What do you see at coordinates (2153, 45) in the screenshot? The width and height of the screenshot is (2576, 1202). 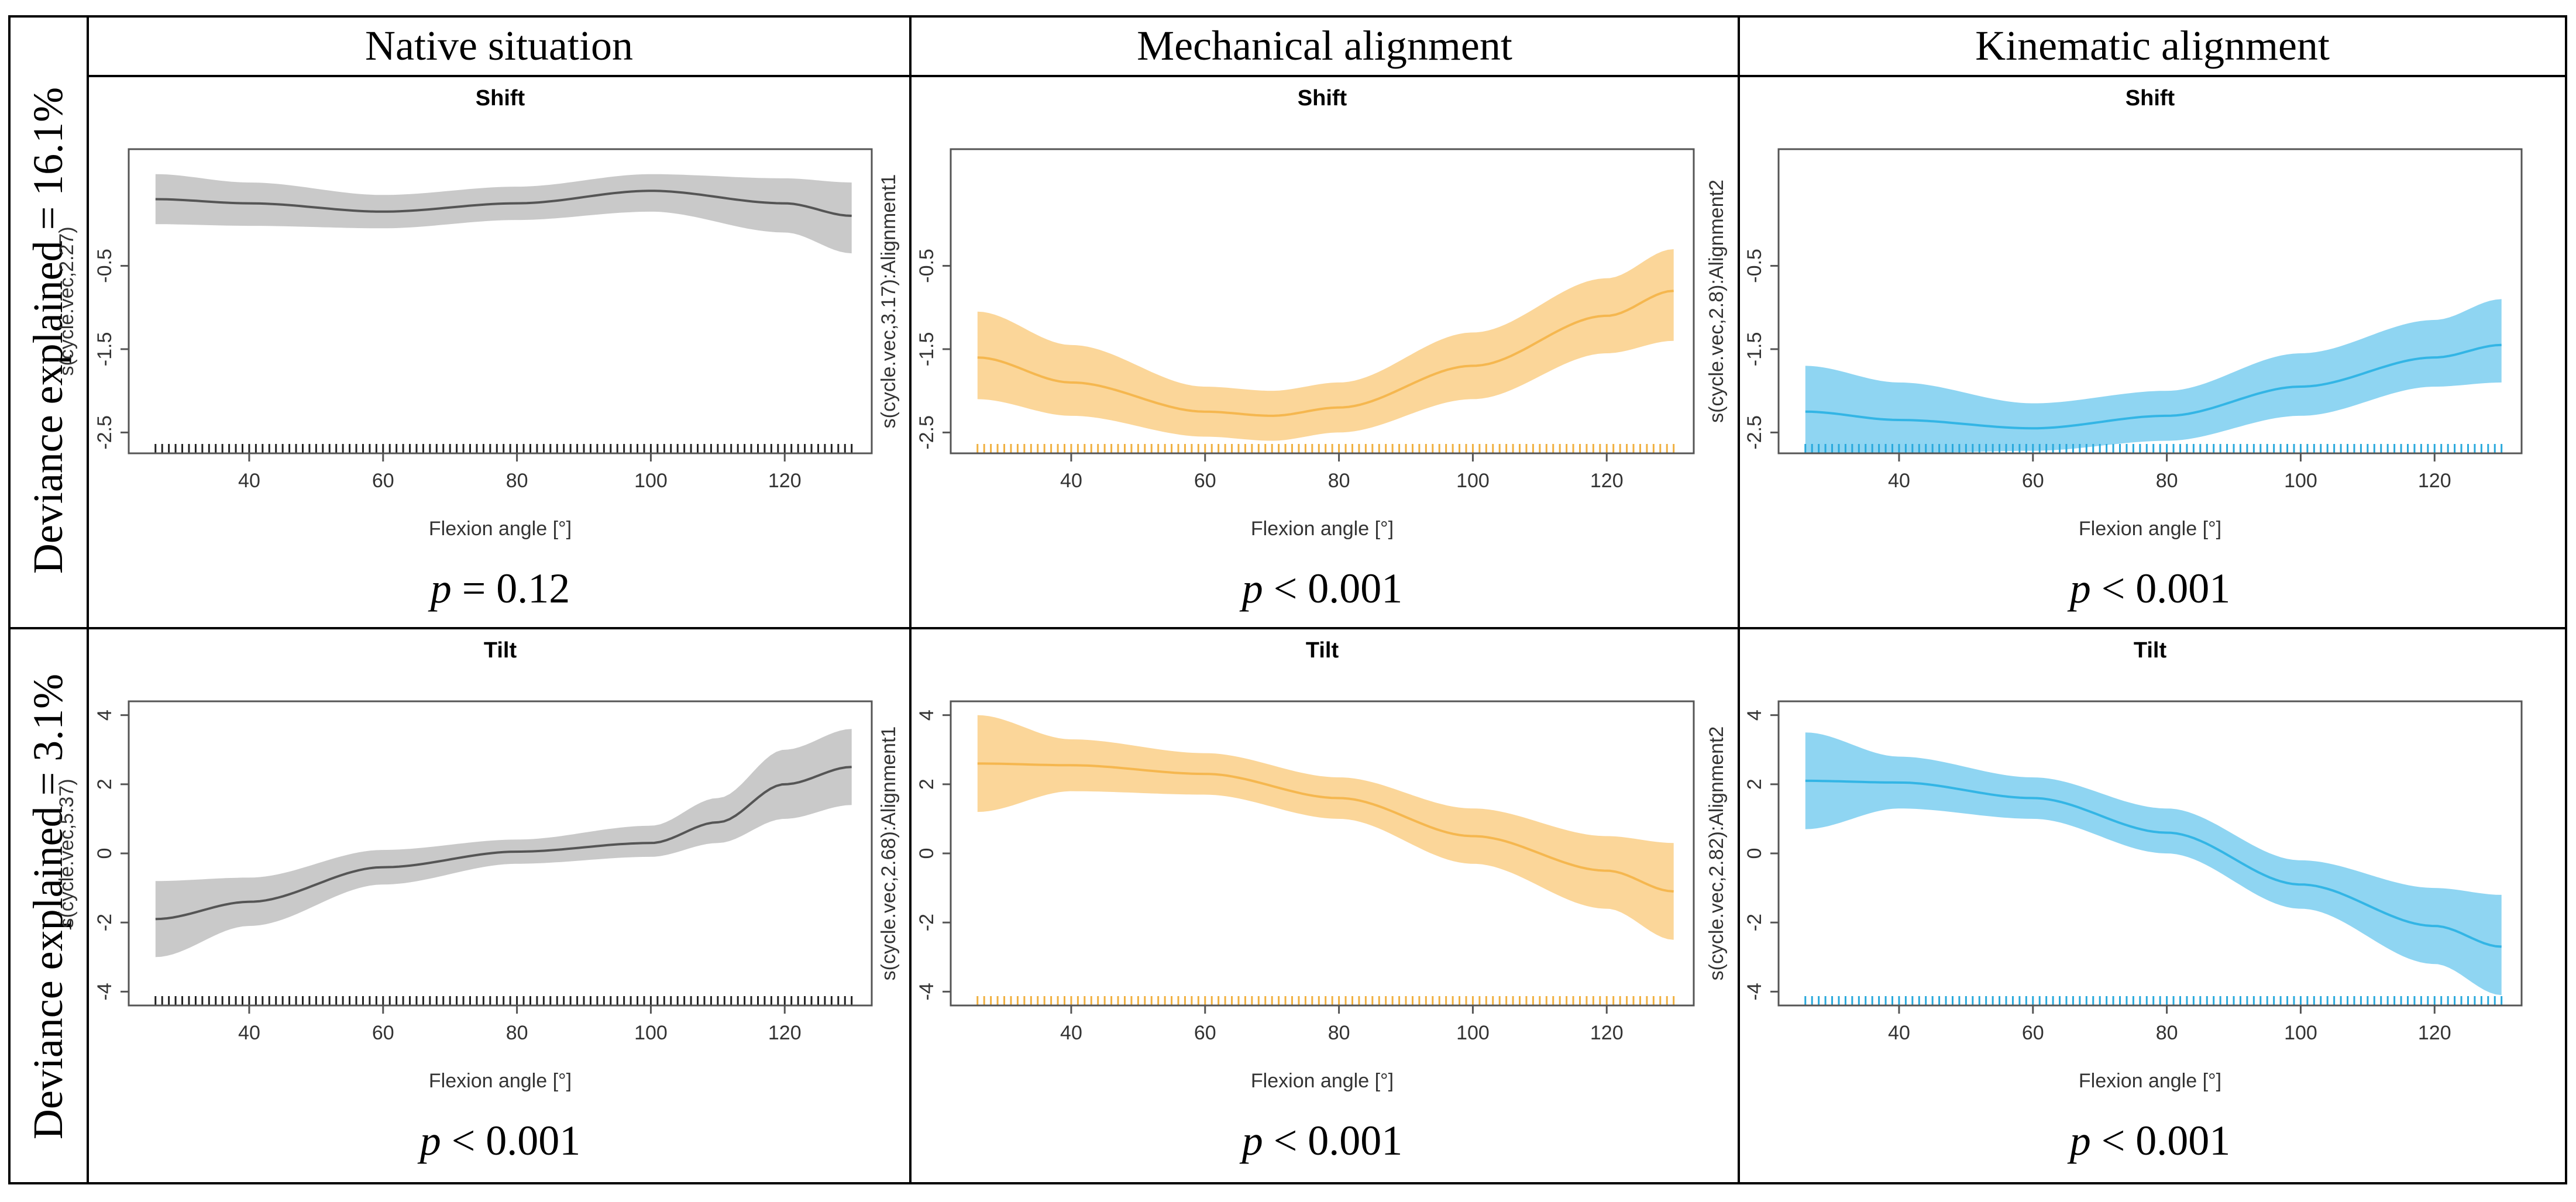 I see `column-header-kinematic: Kinematic alignment` at bounding box center [2153, 45].